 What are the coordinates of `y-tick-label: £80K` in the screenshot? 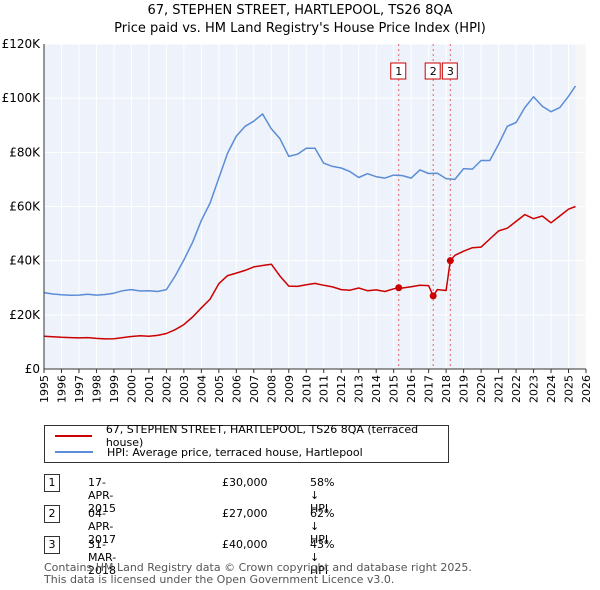 It's located at (25, 152).